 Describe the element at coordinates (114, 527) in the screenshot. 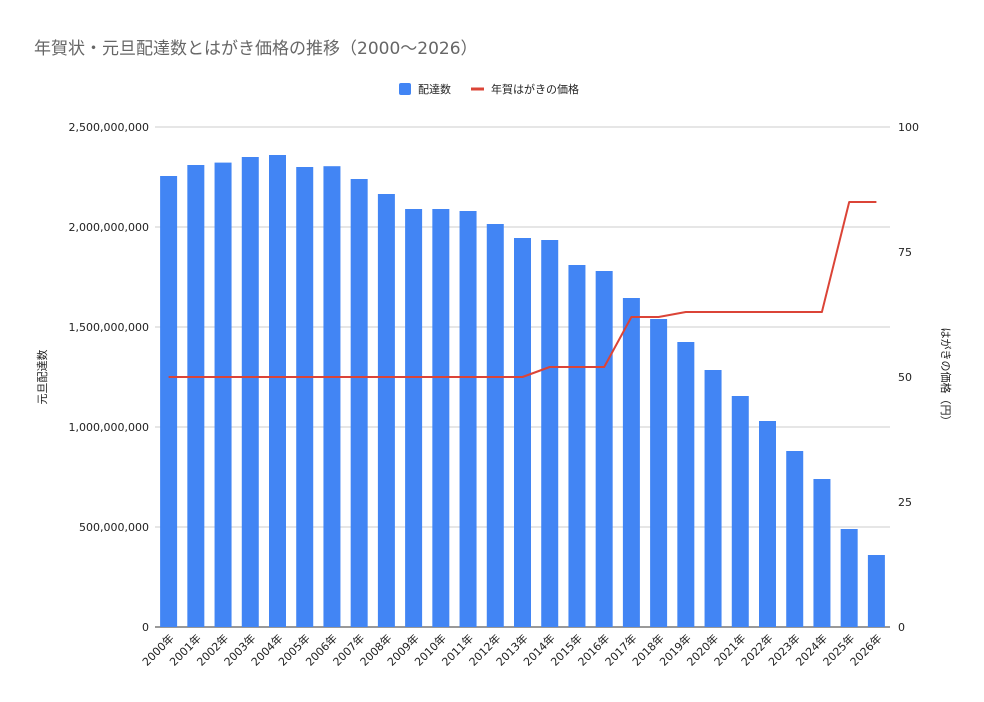

I see `y-left-tick-label: 500,000,000` at that location.